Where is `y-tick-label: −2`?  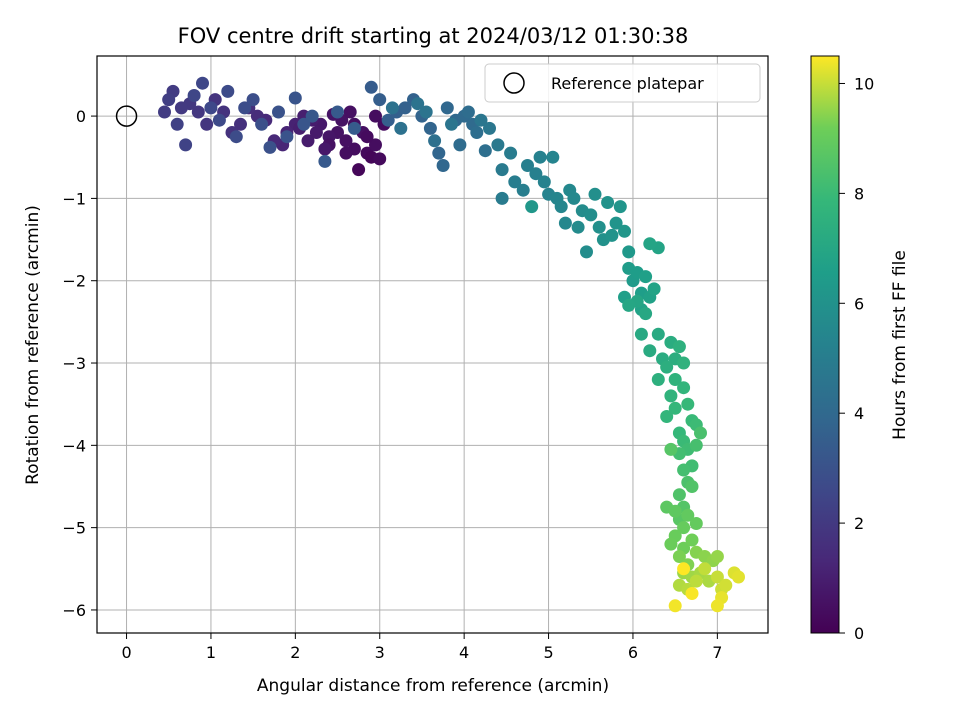 y-tick-label: −2 is located at coordinates (74, 281).